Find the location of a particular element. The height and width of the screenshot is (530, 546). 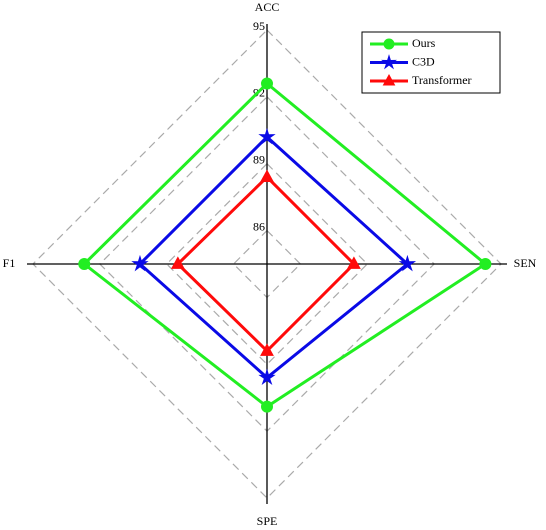

legend-label: Transformer is located at coordinates (442, 80).